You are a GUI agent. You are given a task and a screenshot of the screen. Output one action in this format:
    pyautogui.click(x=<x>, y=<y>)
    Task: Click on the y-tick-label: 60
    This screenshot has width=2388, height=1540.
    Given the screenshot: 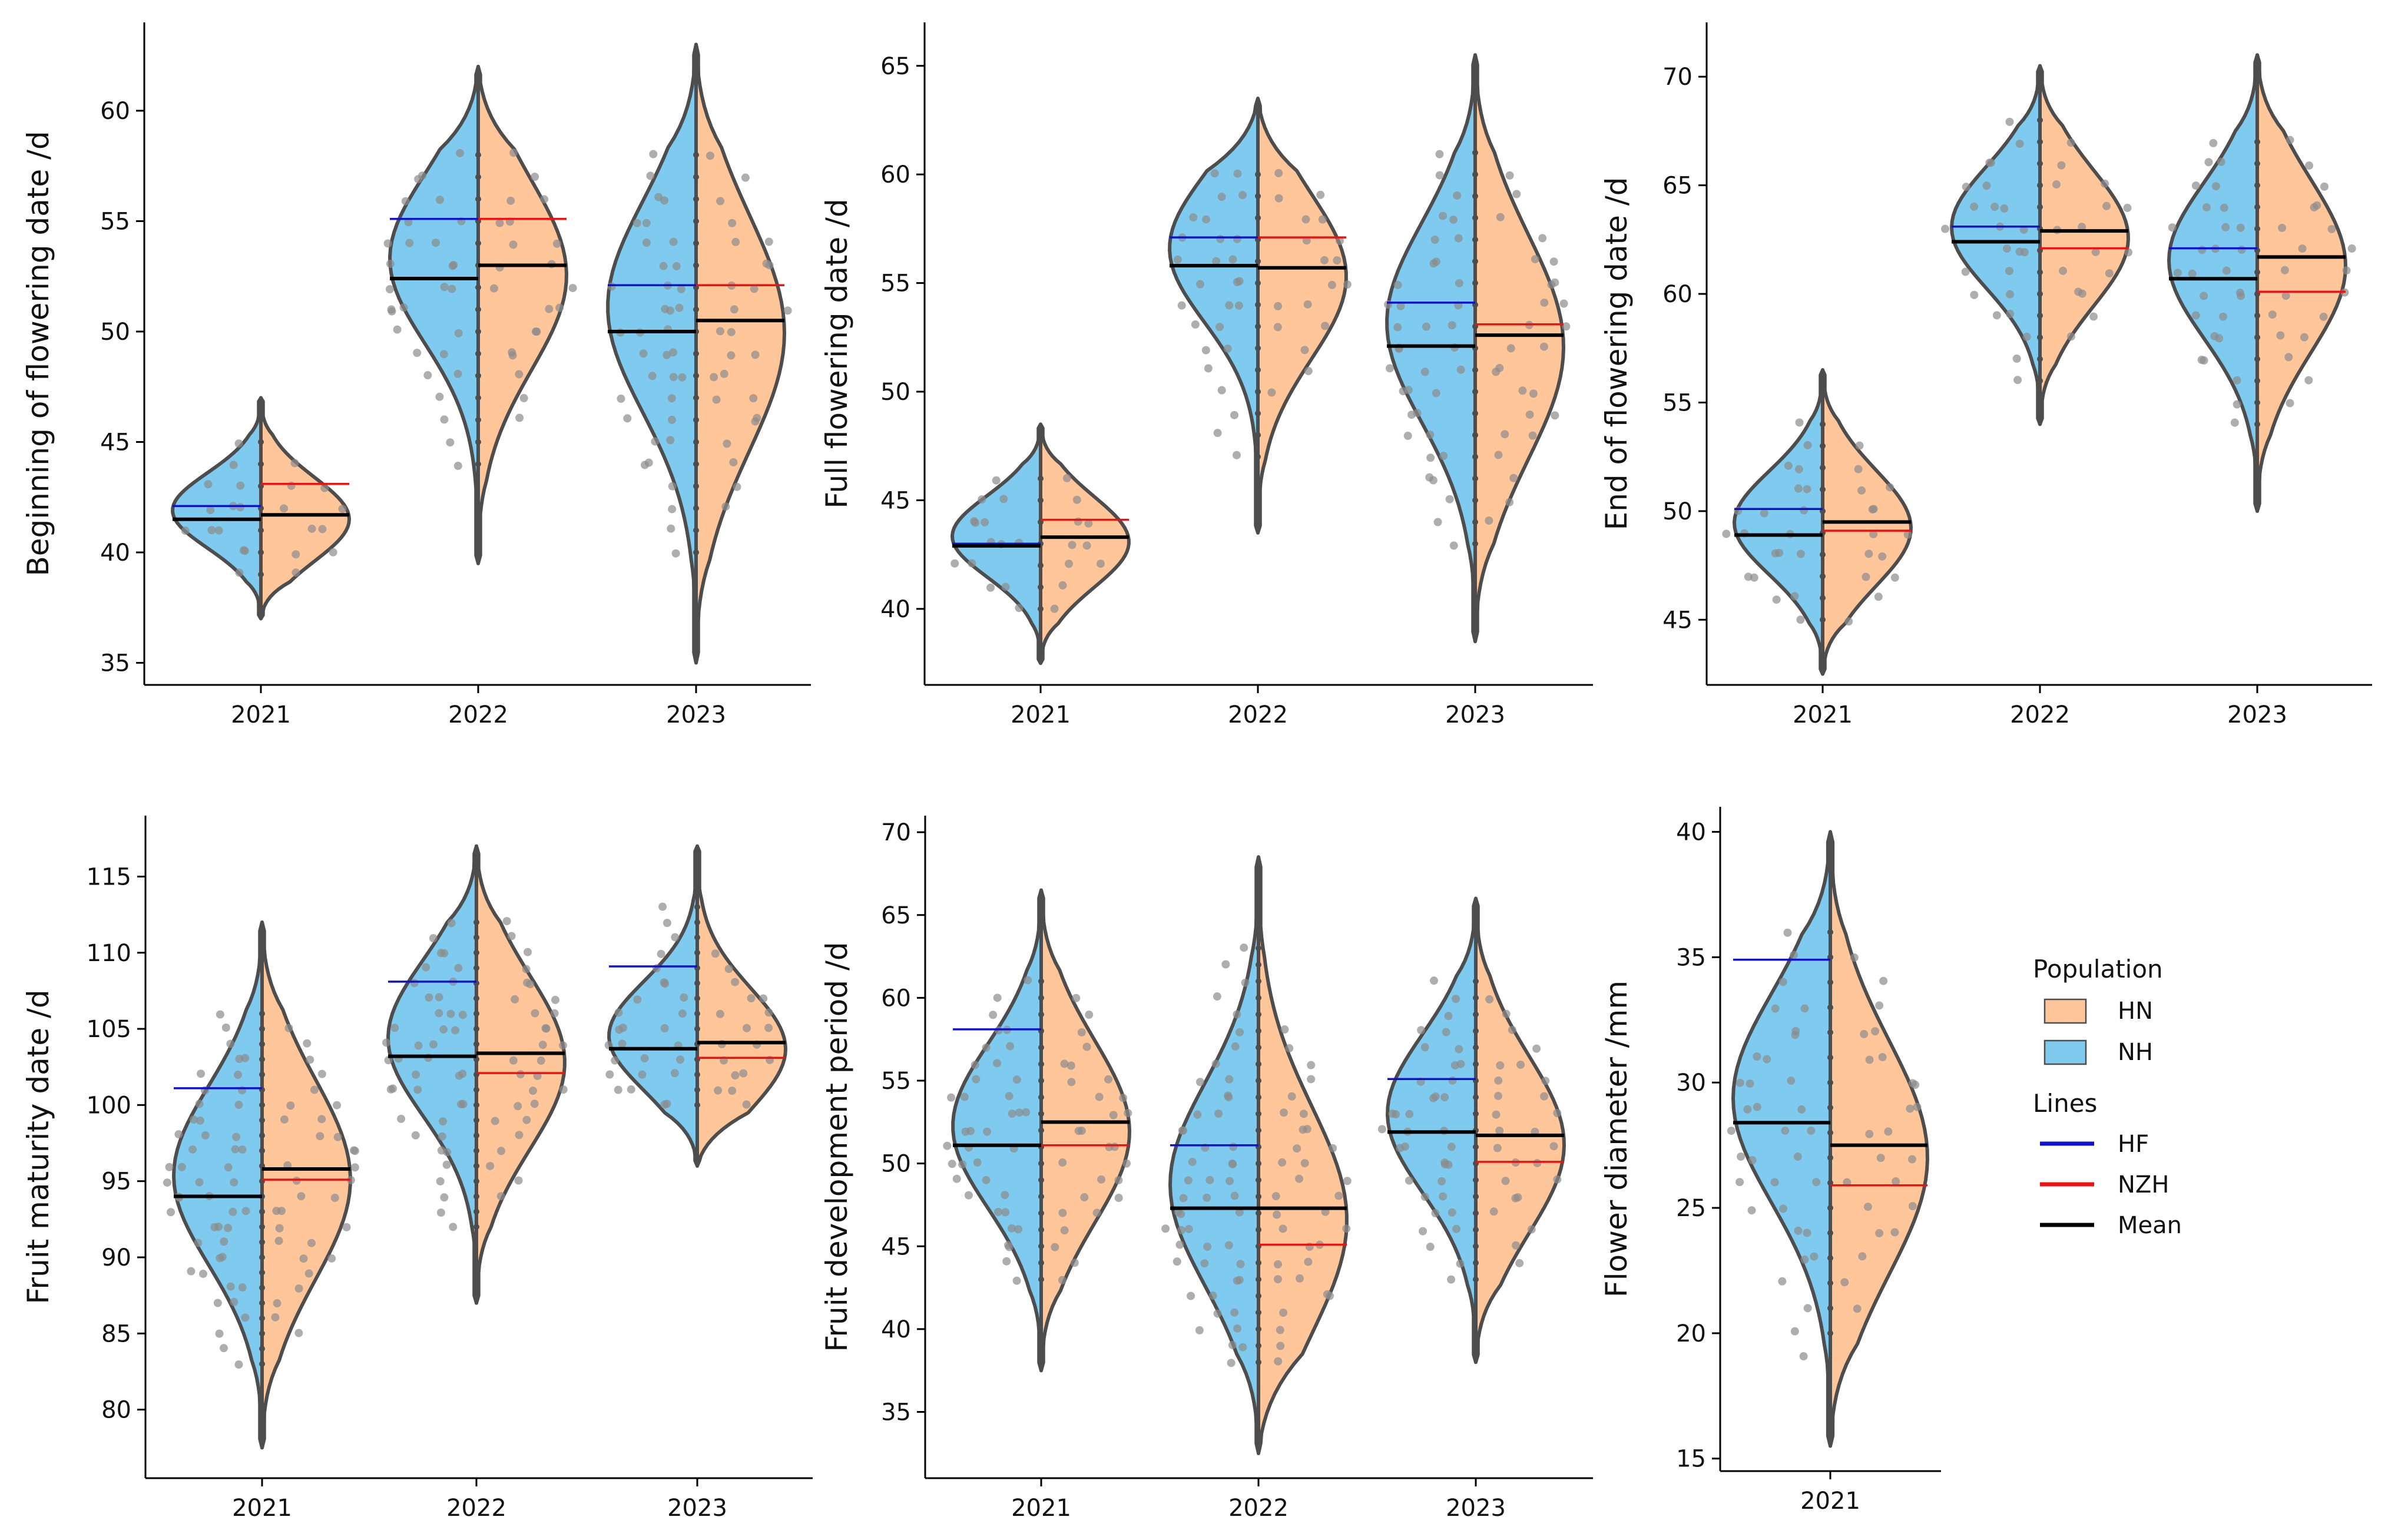 What is the action you would take?
    pyautogui.click(x=115, y=111)
    